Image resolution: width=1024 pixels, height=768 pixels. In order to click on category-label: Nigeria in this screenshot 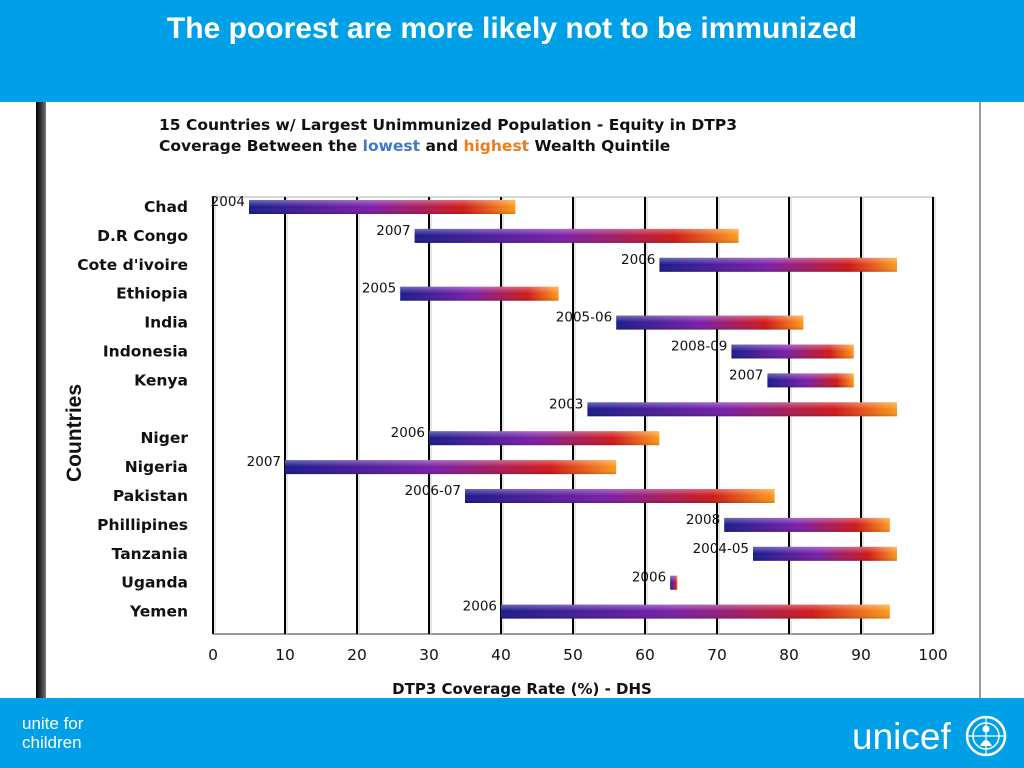, I will do `click(156, 467)`.